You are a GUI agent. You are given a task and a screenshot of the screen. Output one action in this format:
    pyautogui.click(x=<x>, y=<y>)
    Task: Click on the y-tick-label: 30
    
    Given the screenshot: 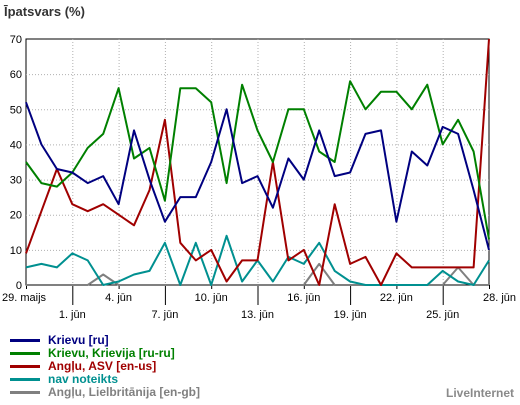 What is the action you would take?
    pyautogui.click(x=16, y=181)
    